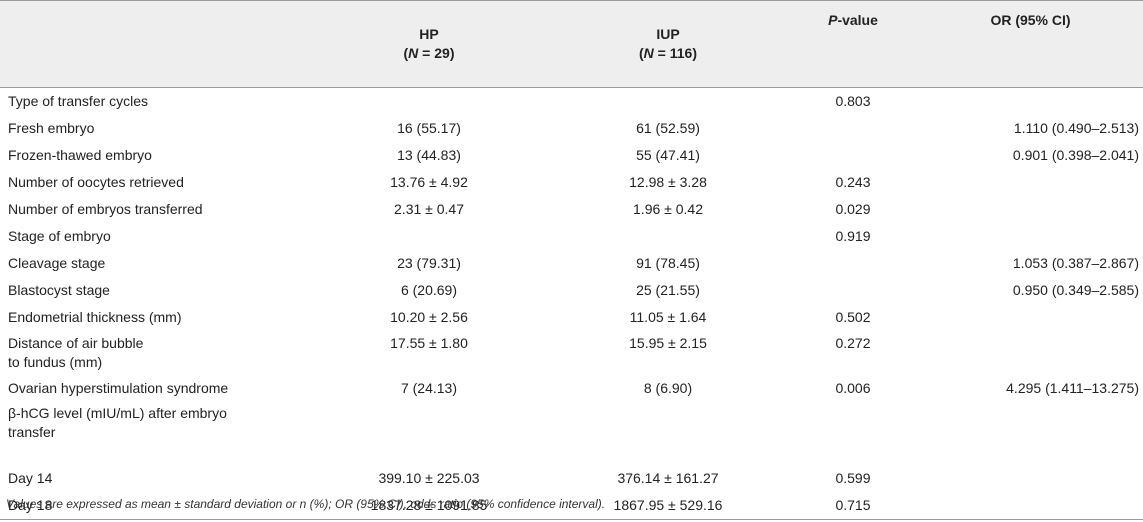 The height and width of the screenshot is (522, 1143). Describe the element at coordinates (668, 506) in the screenshot. I see `iup-value: 1867.95 ± 529.16` at that location.